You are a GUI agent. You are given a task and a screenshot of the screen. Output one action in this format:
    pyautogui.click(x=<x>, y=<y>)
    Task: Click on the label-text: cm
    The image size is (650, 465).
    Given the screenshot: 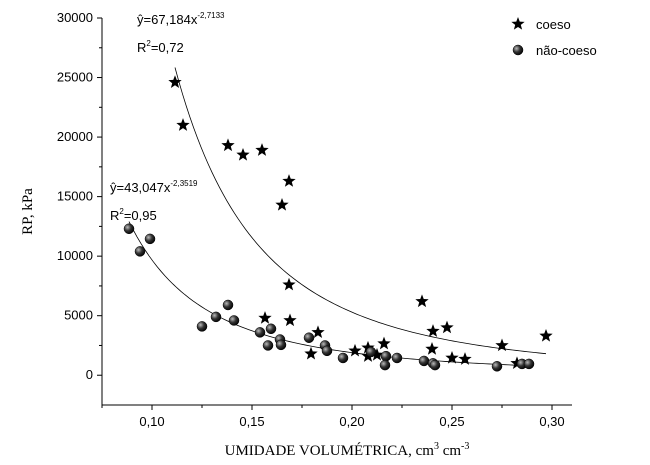 What is the action you would take?
    pyautogui.click(x=450, y=451)
    